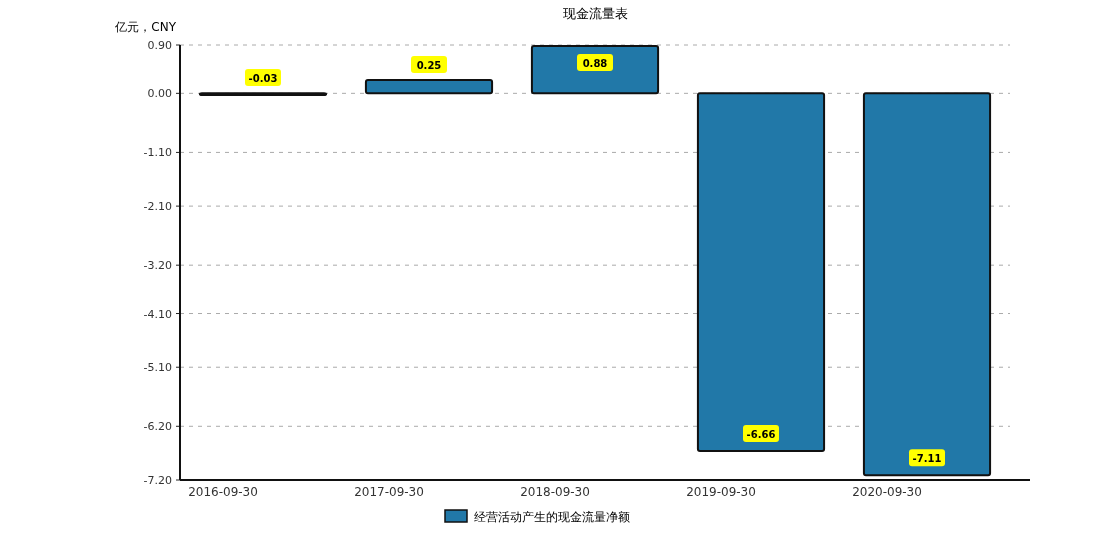 Image resolution: width=1100 pixels, height=554 pixels. What do you see at coordinates (157, 368) in the screenshot?
I see `y-tick-label: -5.10` at bounding box center [157, 368].